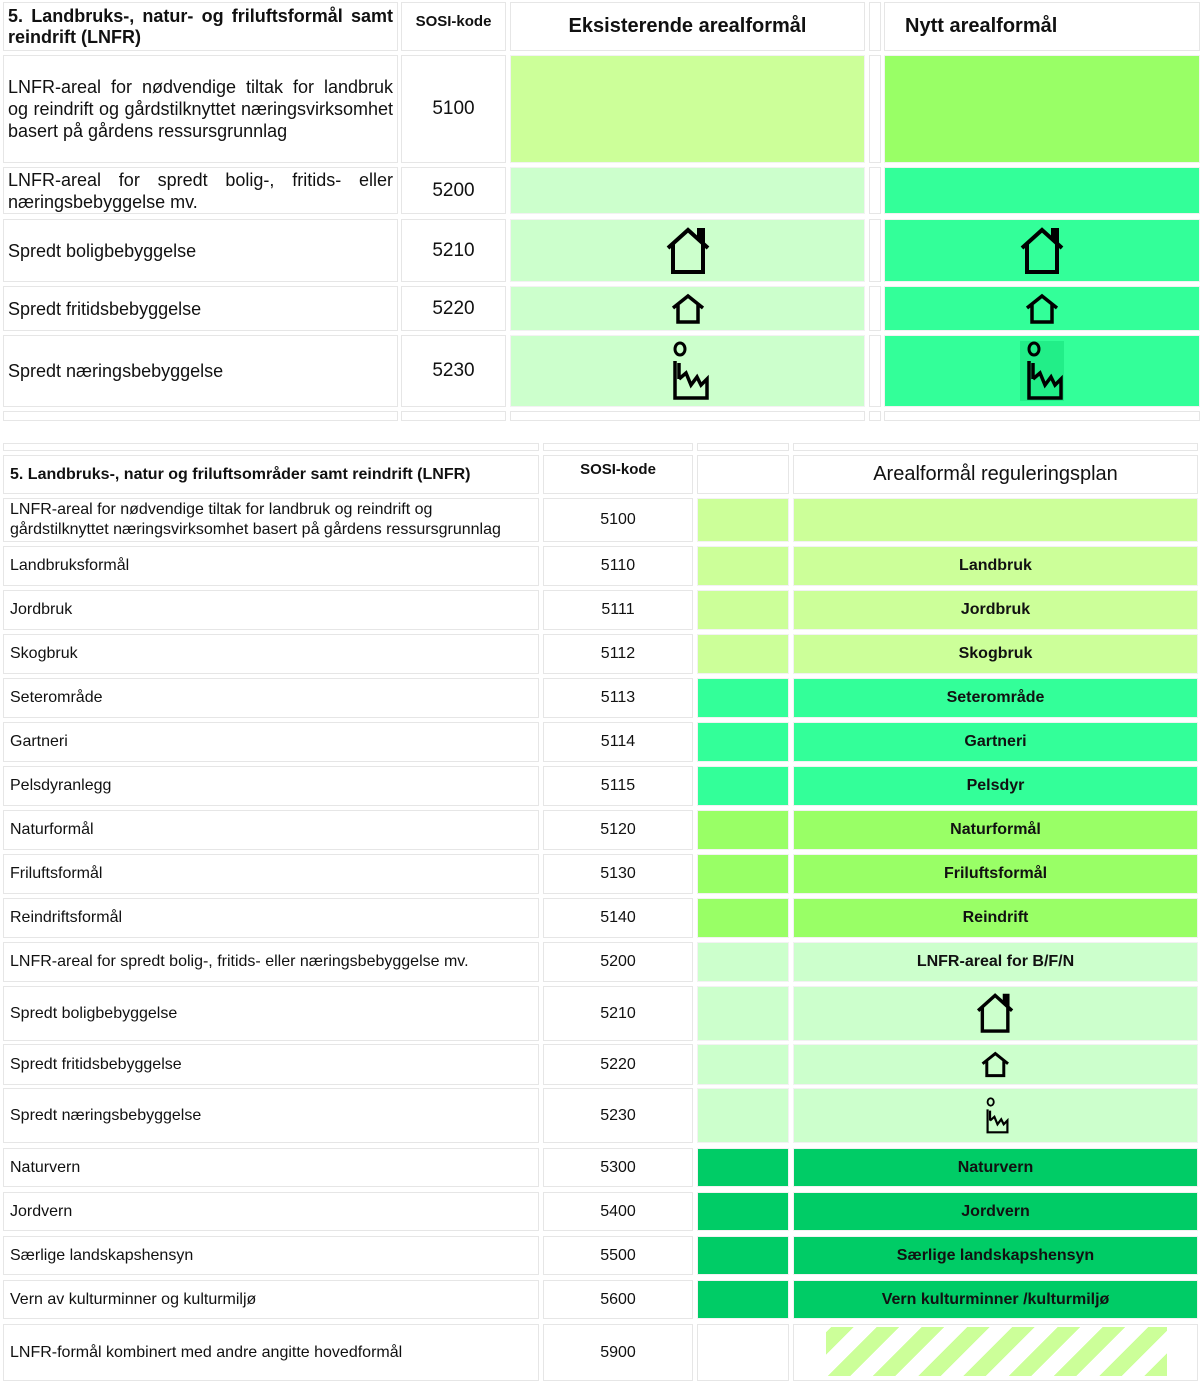 The image size is (1200, 1385). I want to click on plan-purpose: Naturvern, so click(995, 1167).